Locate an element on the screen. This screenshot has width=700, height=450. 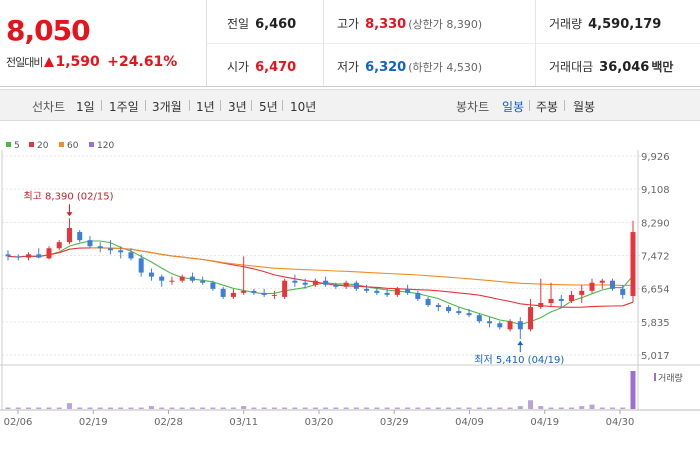
range-5y: 5년 is located at coordinates (268, 107).